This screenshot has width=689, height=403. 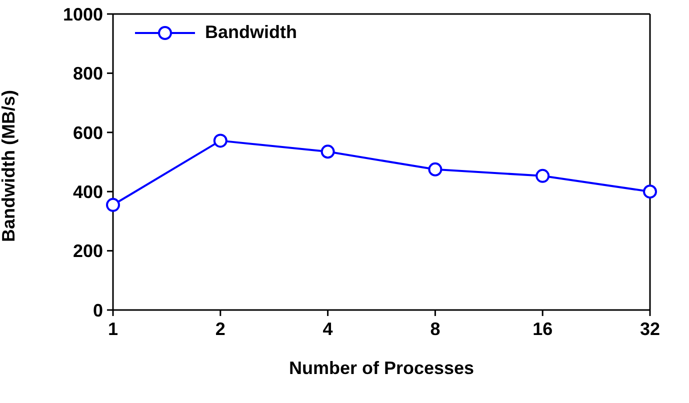 What do you see at coordinates (87, 251) in the screenshot?
I see `y-tick-label: 200` at bounding box center [87, 251].